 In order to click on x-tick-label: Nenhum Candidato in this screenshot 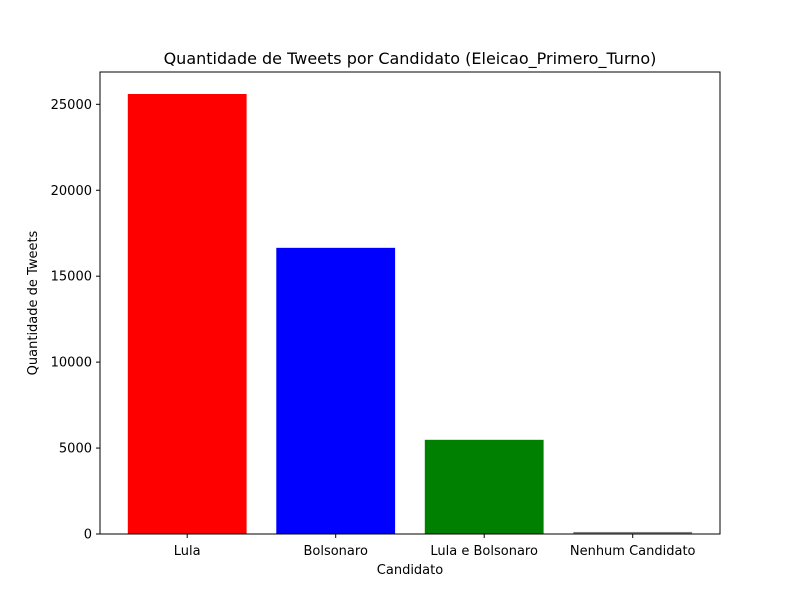, I will do `click(633, 551)`.